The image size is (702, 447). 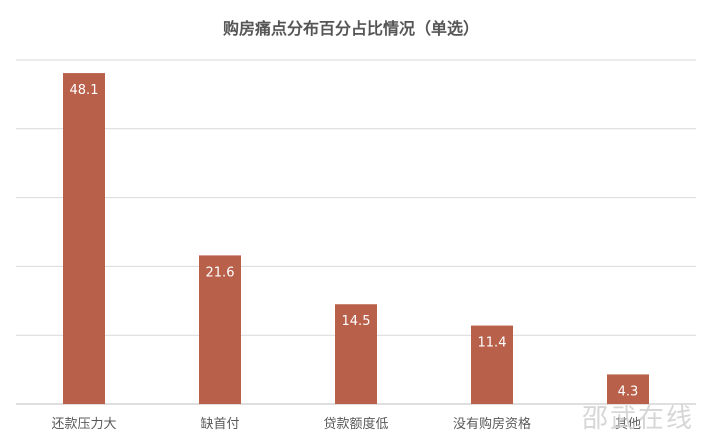 I want to click on x-tick-labels: 还款压力大 缺首付 贷款额度低 没有购房资格 其他, so click(x=346, y=424).